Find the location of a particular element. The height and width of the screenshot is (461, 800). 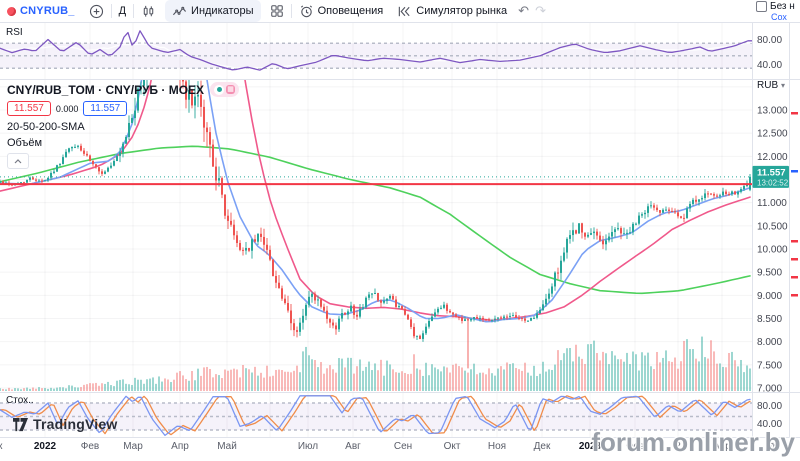

compare-add-button is located at coordinates (96, 11).